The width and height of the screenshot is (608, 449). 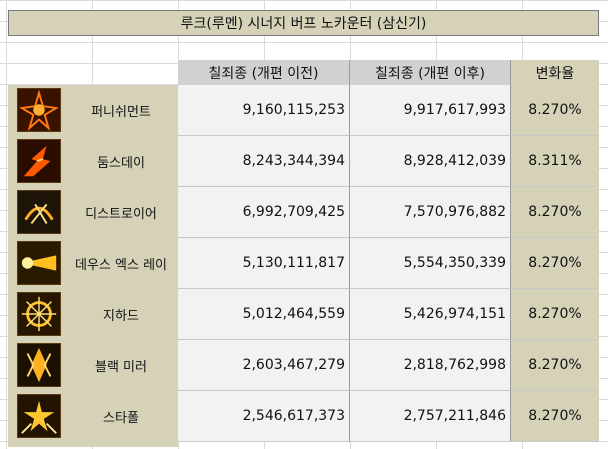 What do you see at coordinates (121, 265) in the screenshot?
I see `skill-name: 데우스 엑스 레이` at bounding box center [121, 265].